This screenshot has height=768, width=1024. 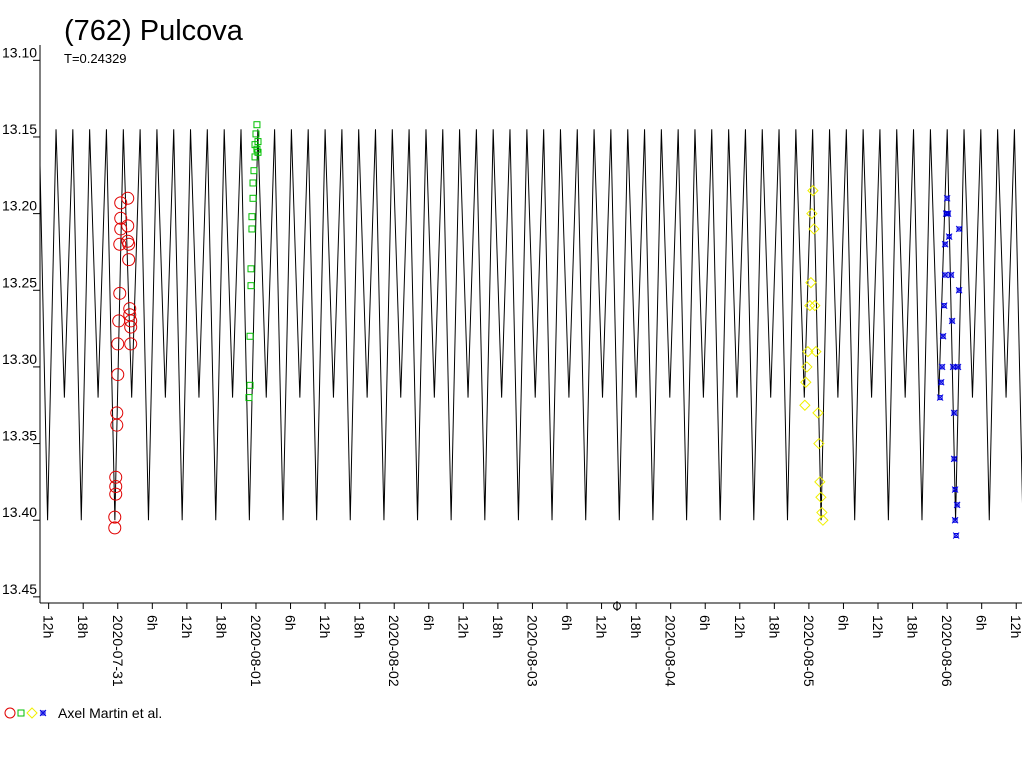 What do you see at coordinates (19, 282) in the screenshot?
I see `y-tick-label: 13.25` at bounding box center [19, 282].